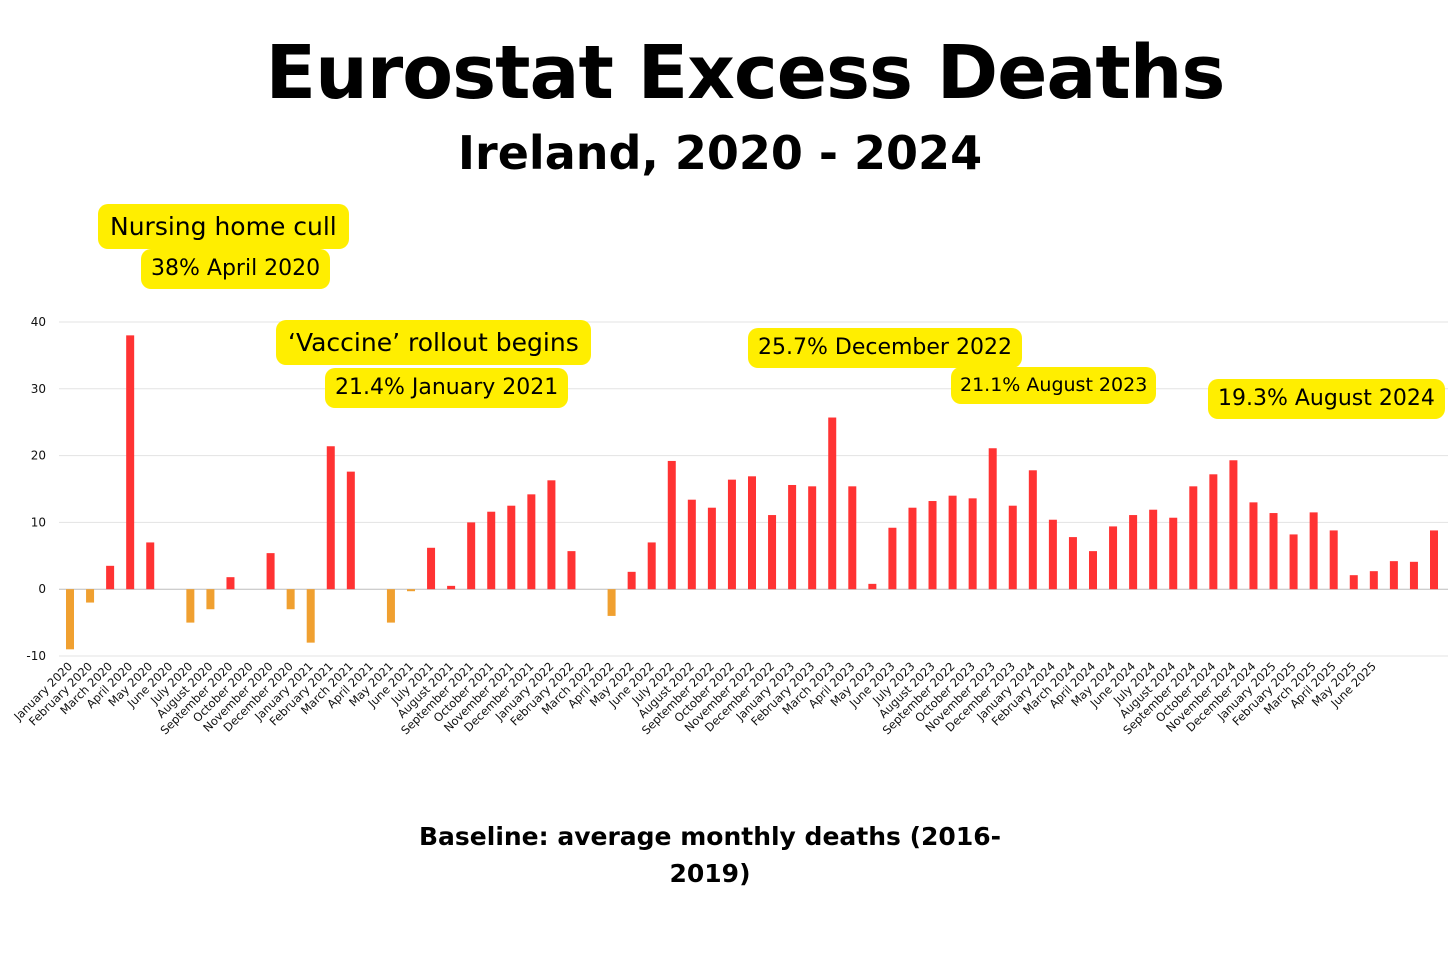 The height and width of the screenshot is (977, 1456). What do you see at coordinates (36, 489) in the screenshot?
I see `y-axis: 40 30 20 10 0 -10` at bounding box center [36, 489].